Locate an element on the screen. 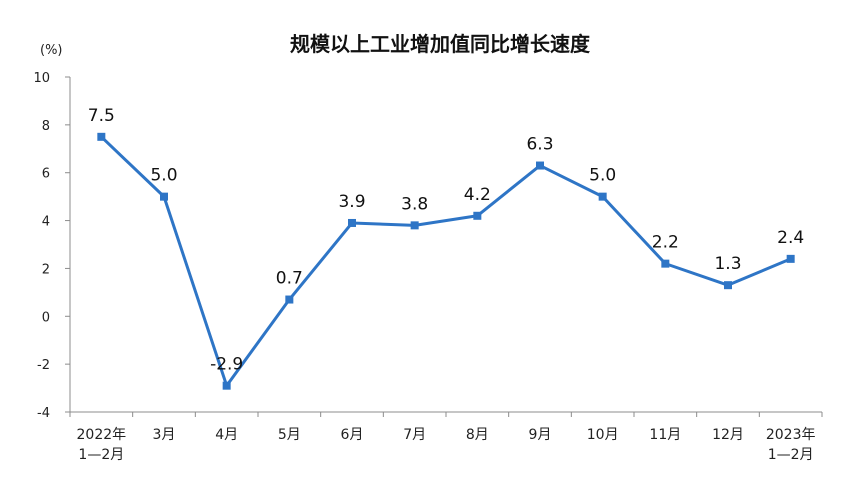  x-tick-label: 9月 is located at coordinates (540, 435).